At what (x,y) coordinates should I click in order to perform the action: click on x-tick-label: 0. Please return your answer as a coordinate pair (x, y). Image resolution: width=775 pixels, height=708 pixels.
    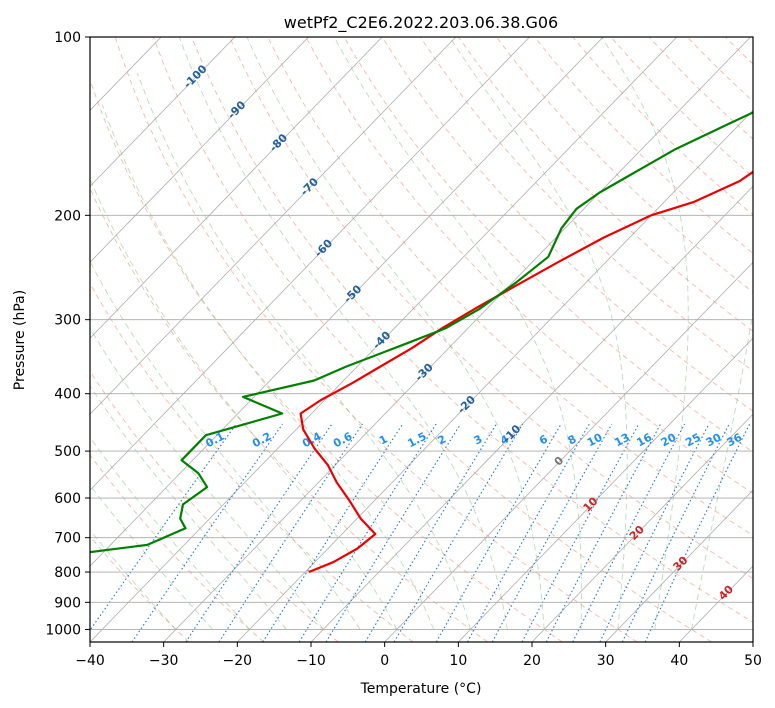
    Looking at the image, I should click on (384, 661).